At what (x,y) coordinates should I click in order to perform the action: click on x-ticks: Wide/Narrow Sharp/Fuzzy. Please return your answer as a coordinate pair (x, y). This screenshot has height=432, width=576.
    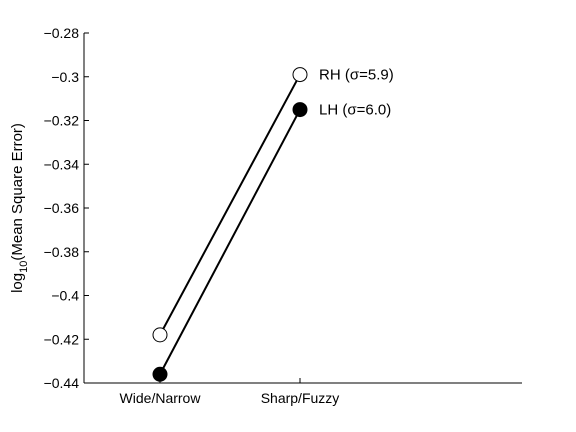
    Looking at the image, I should click on (230, 392).